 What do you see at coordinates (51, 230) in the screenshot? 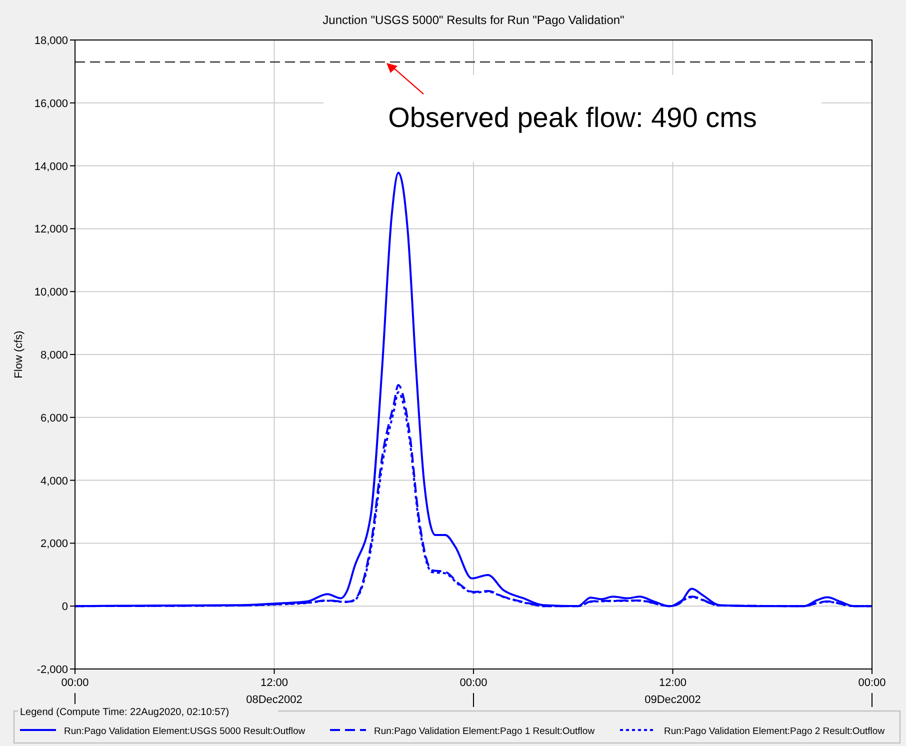
I see `y-tick-label: 12,000` at bounding box center [51, 230].